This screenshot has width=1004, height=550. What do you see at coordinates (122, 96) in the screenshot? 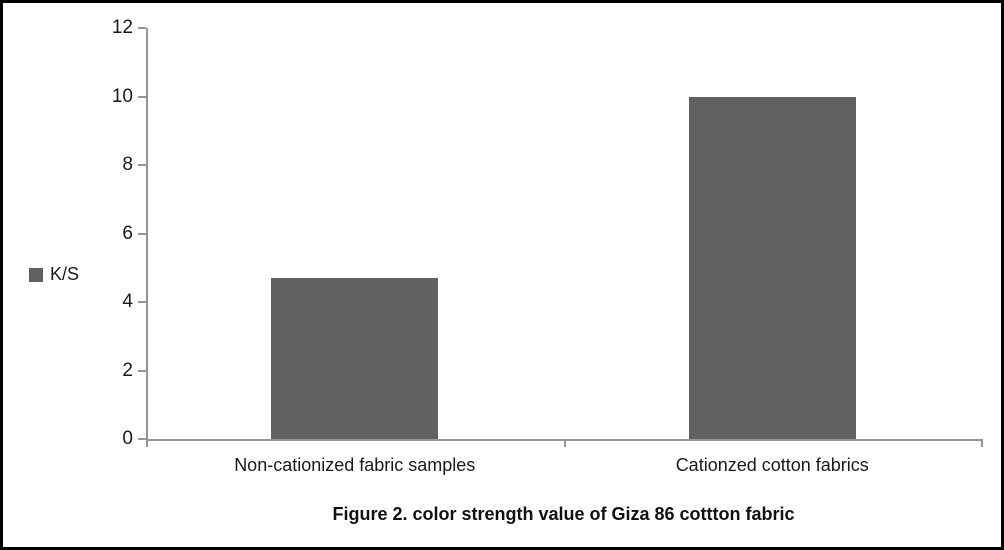
I see `y-axis-tick-label: 10` at bounding box center [122, 96].